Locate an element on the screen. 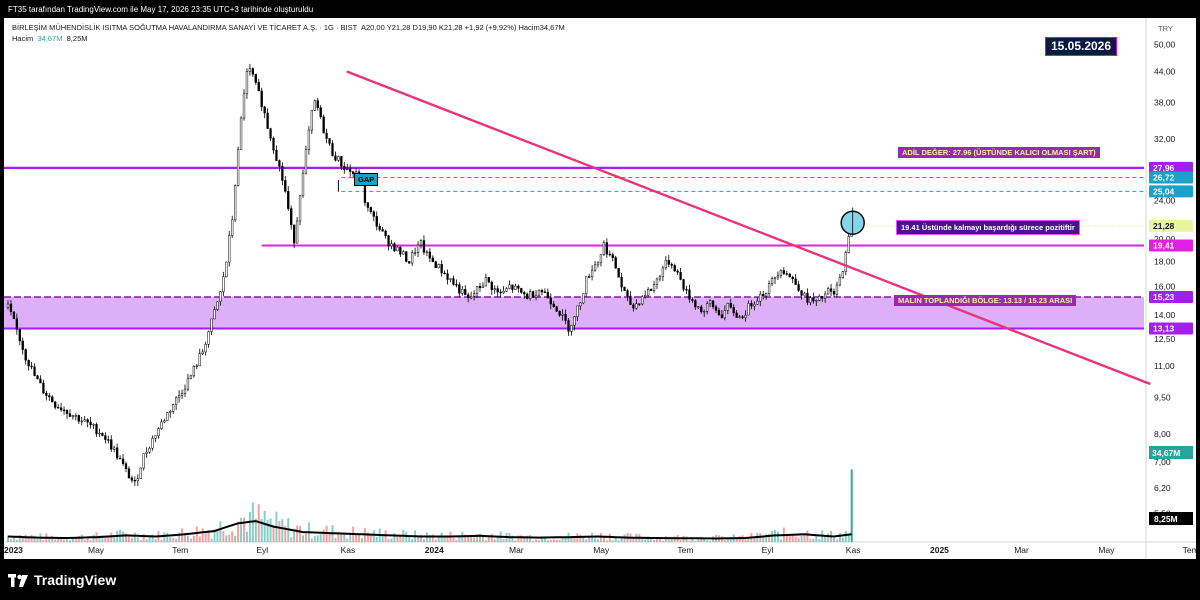  price-badge is located at coordinates (1171, 191).